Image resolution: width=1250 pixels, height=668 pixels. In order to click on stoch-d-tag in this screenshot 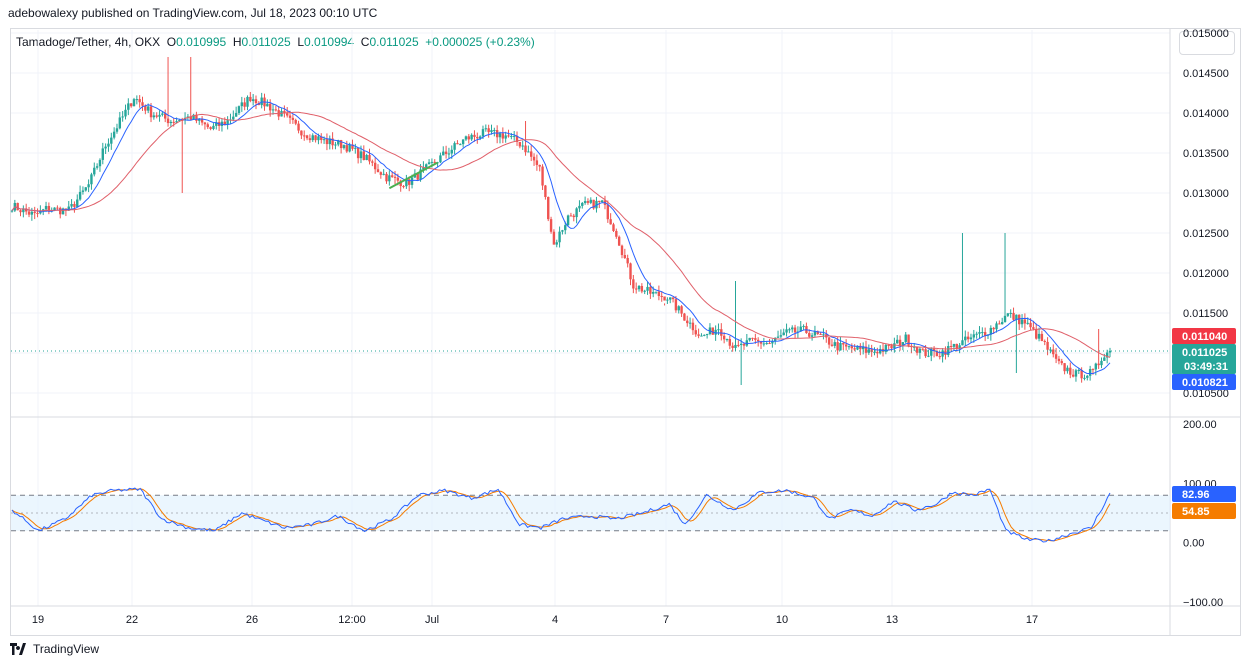, I will do `click(1204, 511)`.